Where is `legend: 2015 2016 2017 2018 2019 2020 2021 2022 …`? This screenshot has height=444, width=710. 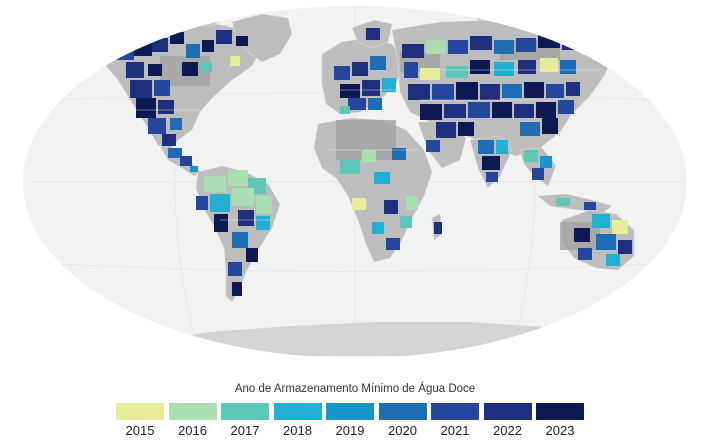
legend: 2015 2016 2017 2018 2019 2020 2021 2022 … is located at coordinates (351, 421).